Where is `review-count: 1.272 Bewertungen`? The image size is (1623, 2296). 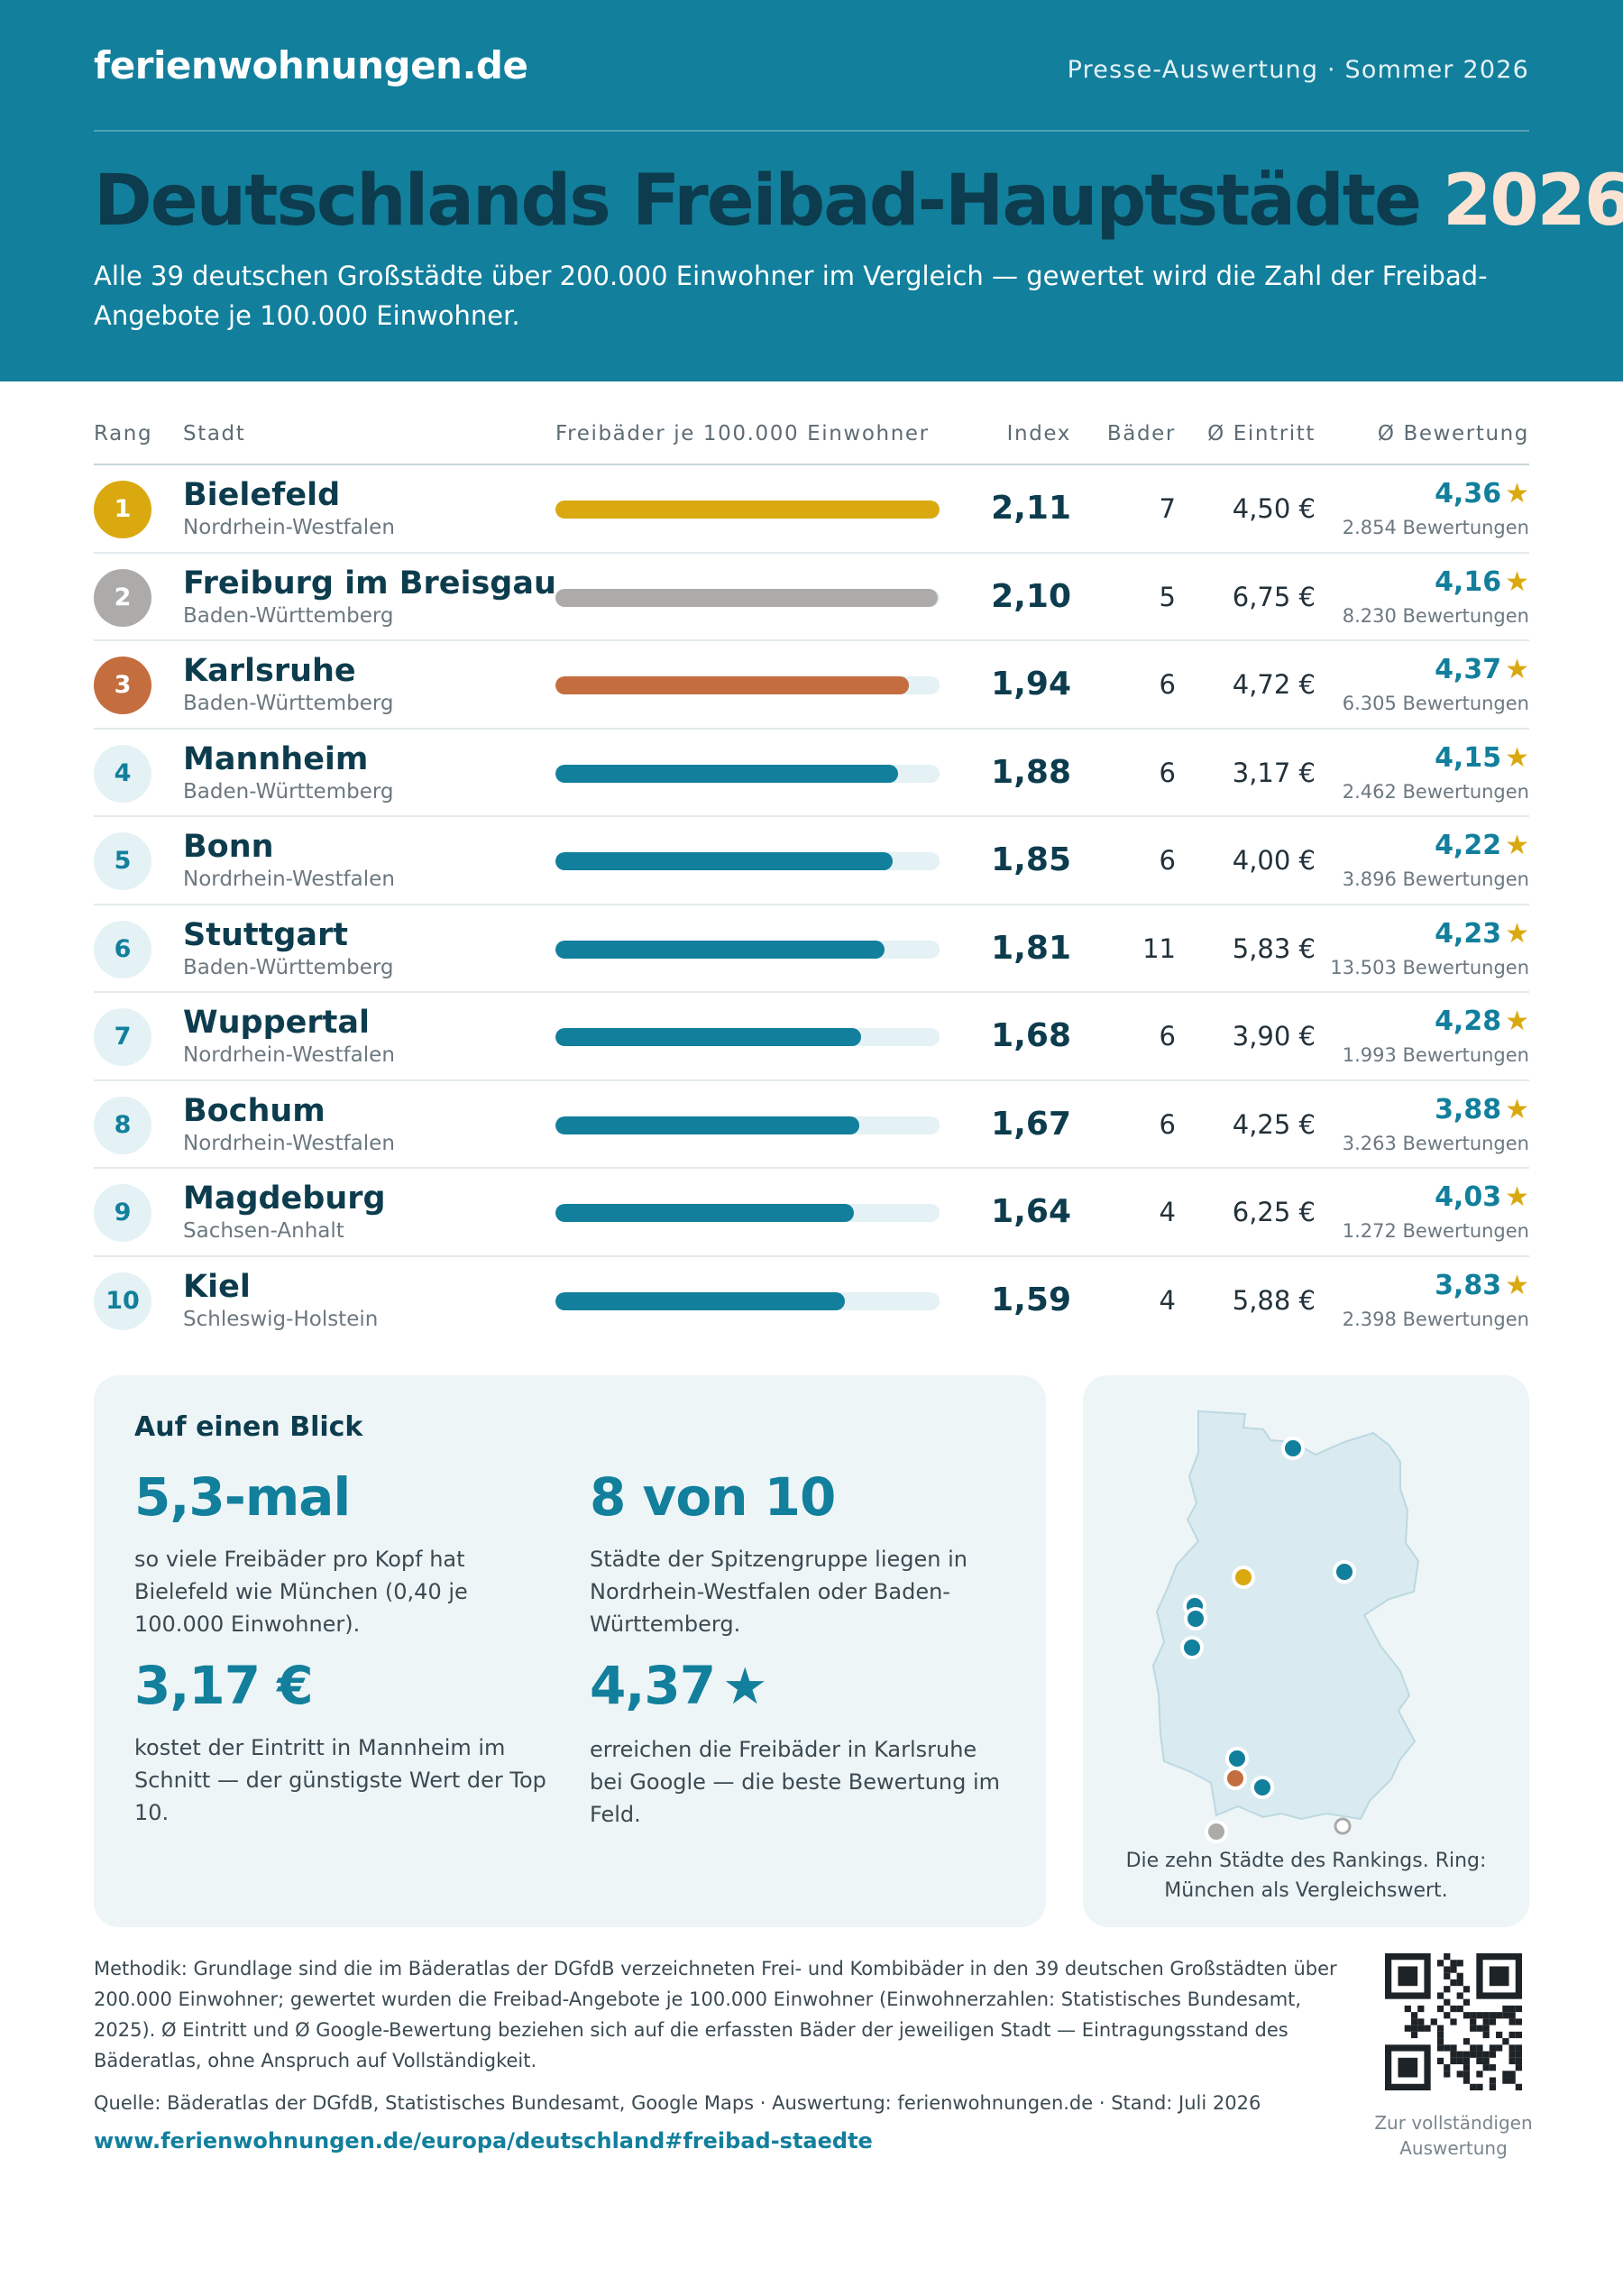 review-count: 1.272 Bewertungen is located at coordinates (1435, 1231).